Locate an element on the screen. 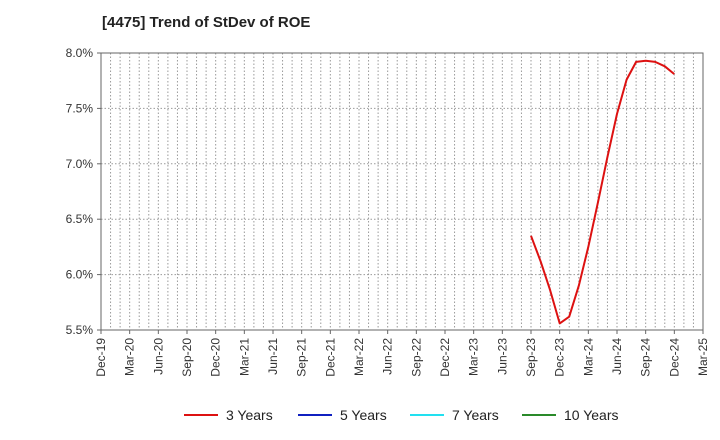 This screenshot has width=720, height=440. x-tick-label: Mar-23 is located at coordinates (474, 357).